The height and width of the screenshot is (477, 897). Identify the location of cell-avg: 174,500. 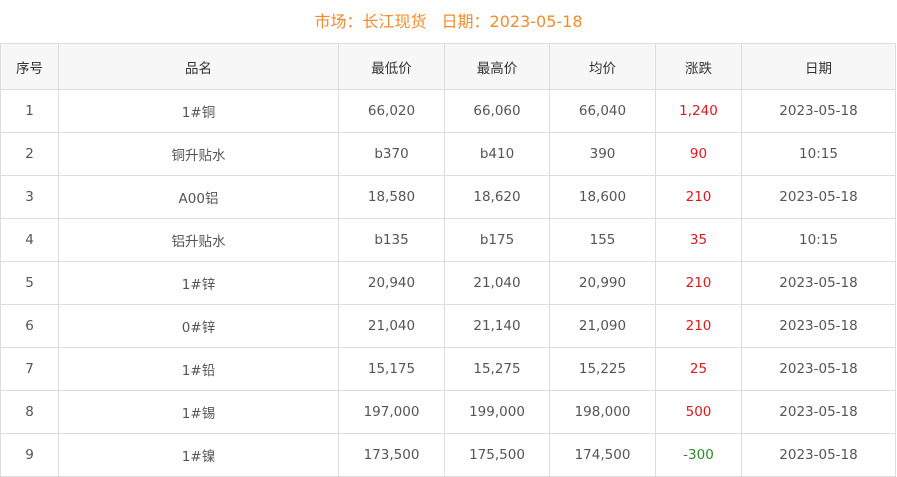
(602, 455).